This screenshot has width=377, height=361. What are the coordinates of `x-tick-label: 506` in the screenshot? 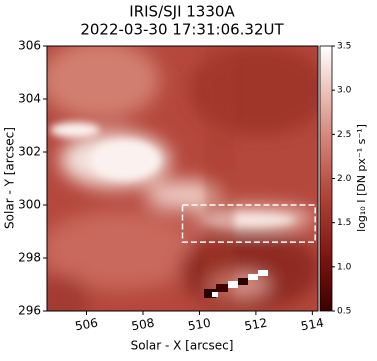 It's located at (86, 325).